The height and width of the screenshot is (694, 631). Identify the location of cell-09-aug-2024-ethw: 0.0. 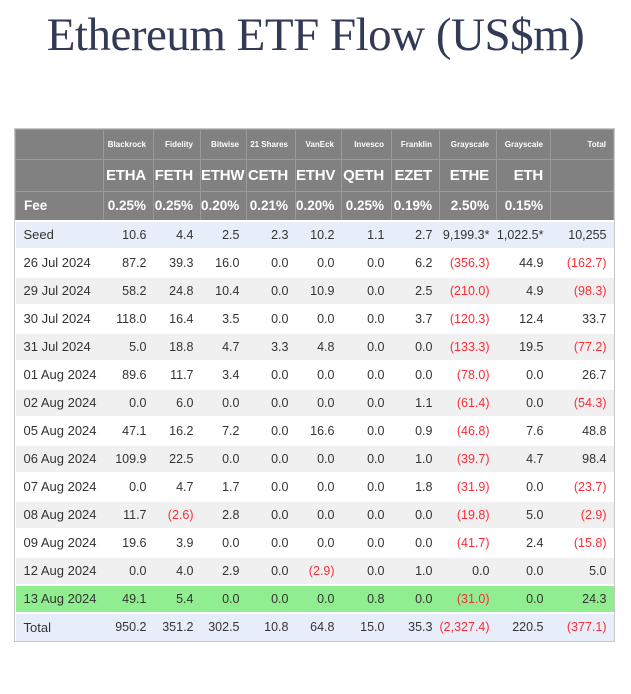
(223, 542).